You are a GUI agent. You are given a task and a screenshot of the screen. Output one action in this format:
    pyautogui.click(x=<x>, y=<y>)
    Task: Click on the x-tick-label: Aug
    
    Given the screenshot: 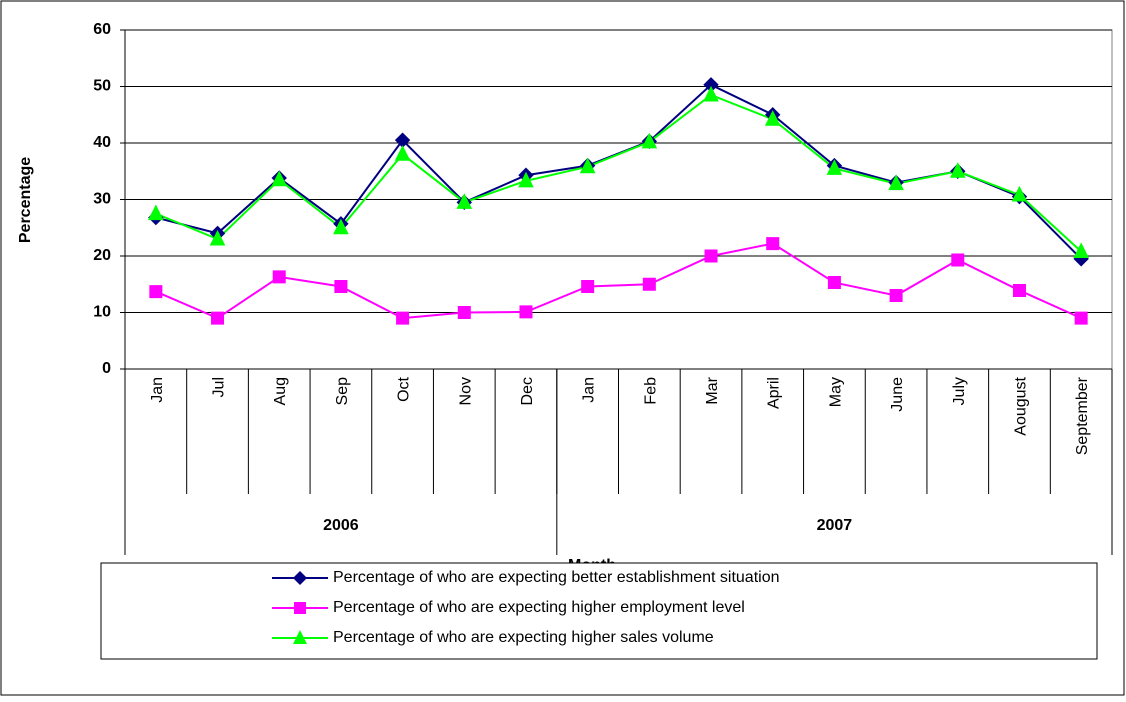 What is the action you would take?
    pyautogui.click(x=280, y=391)
    